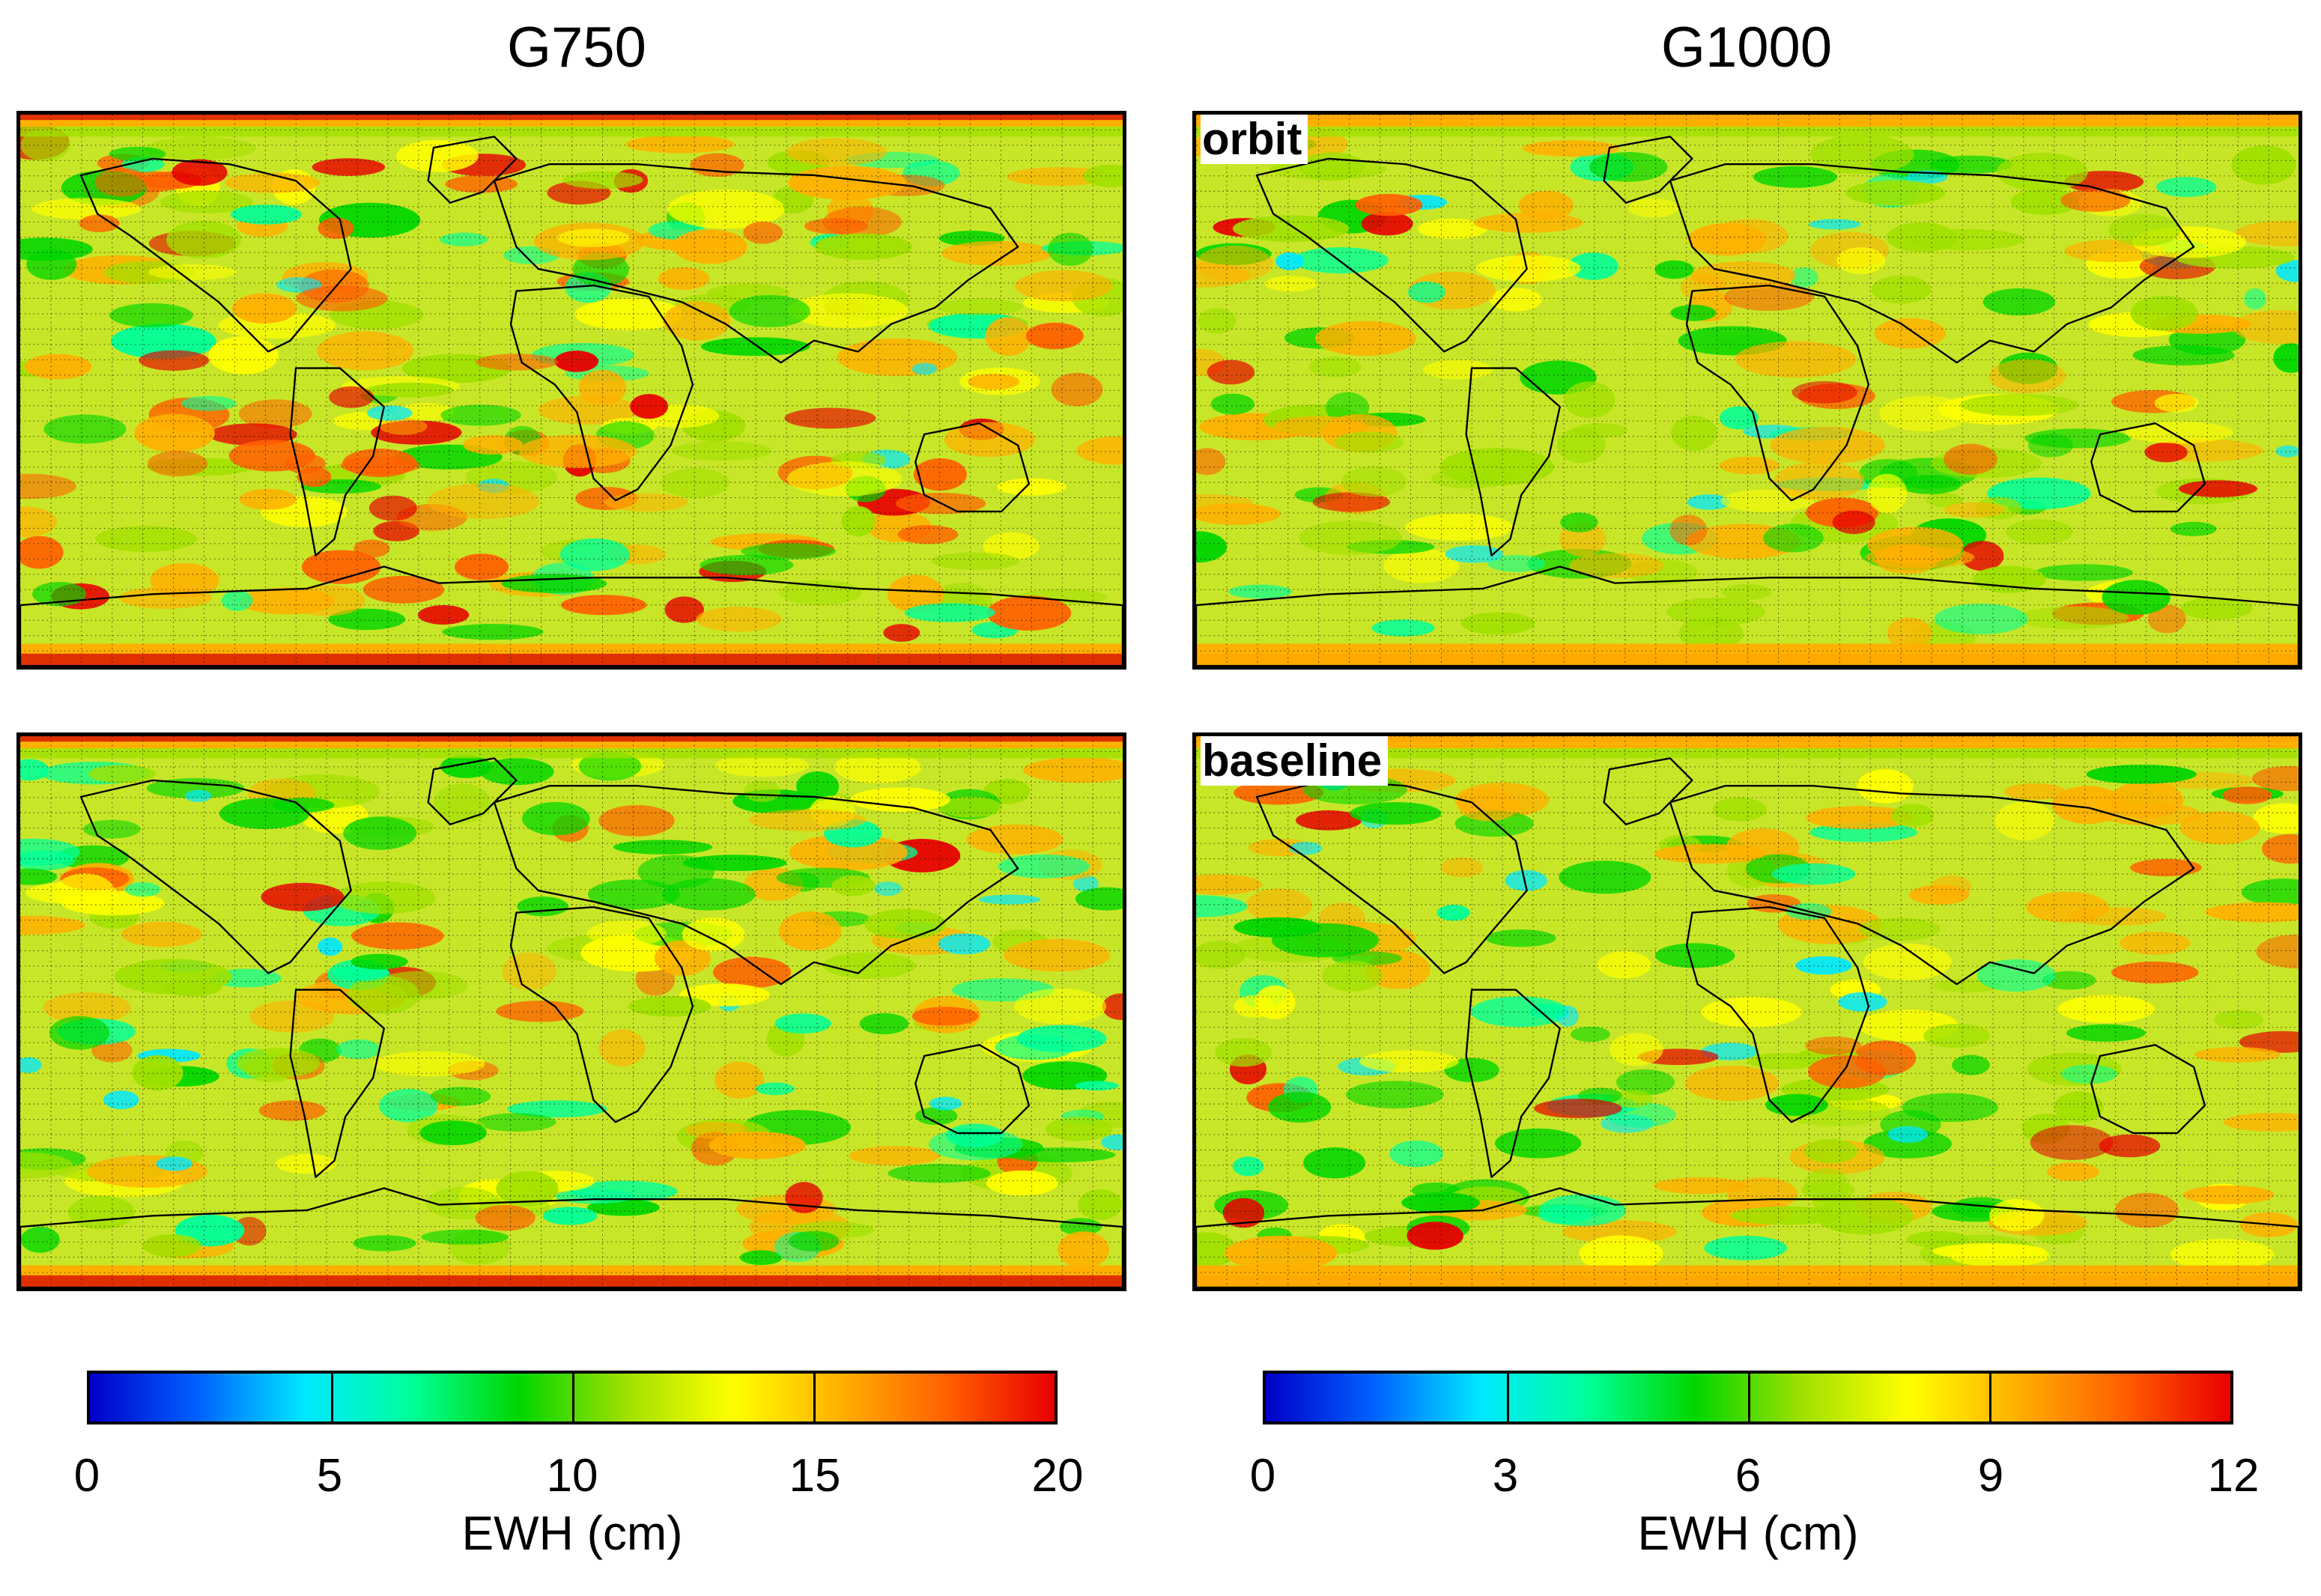 The width and height of the screenshot is (2321, 1596). I want to click on colorbar-g750-tick: 0, so click(86, 1476).